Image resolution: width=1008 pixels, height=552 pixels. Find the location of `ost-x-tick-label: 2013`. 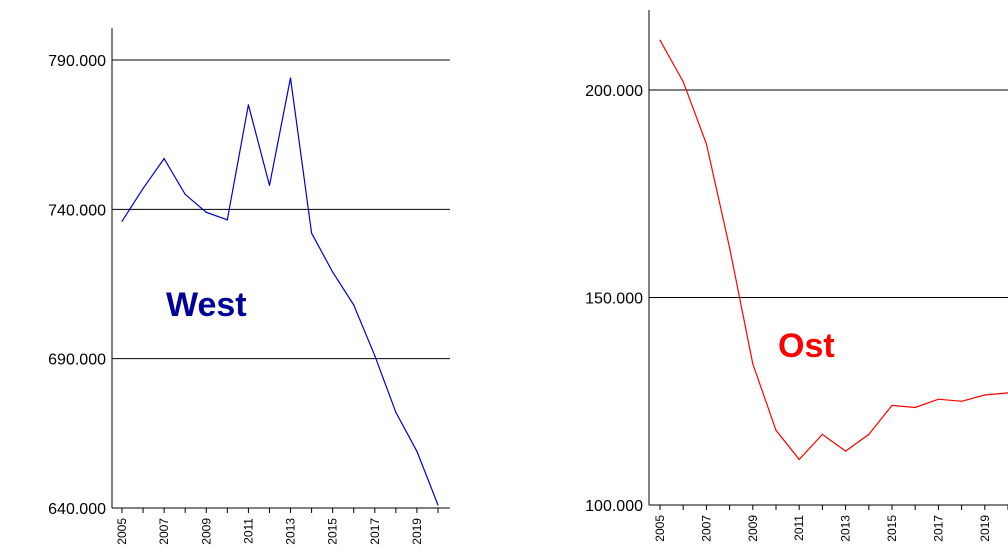

ost-x-tick-label: 2013 is located at coordinates (846, 528).